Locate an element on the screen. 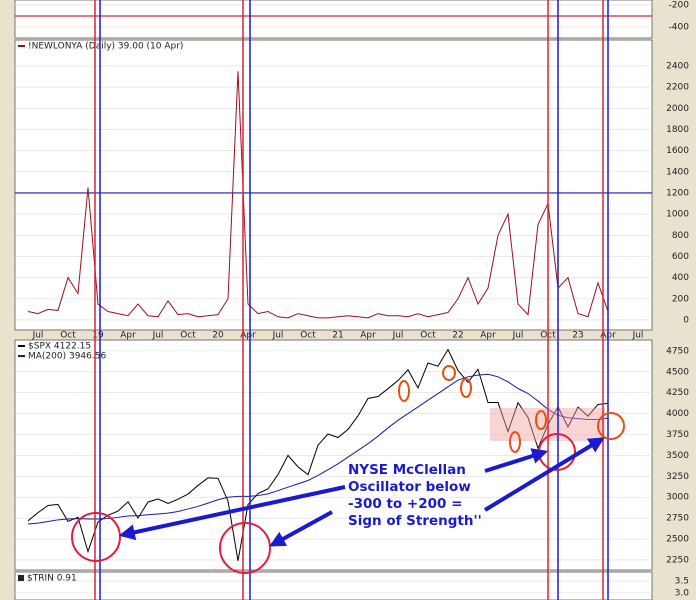  x-tick-label: 21 is located at coordinates (337, 336).